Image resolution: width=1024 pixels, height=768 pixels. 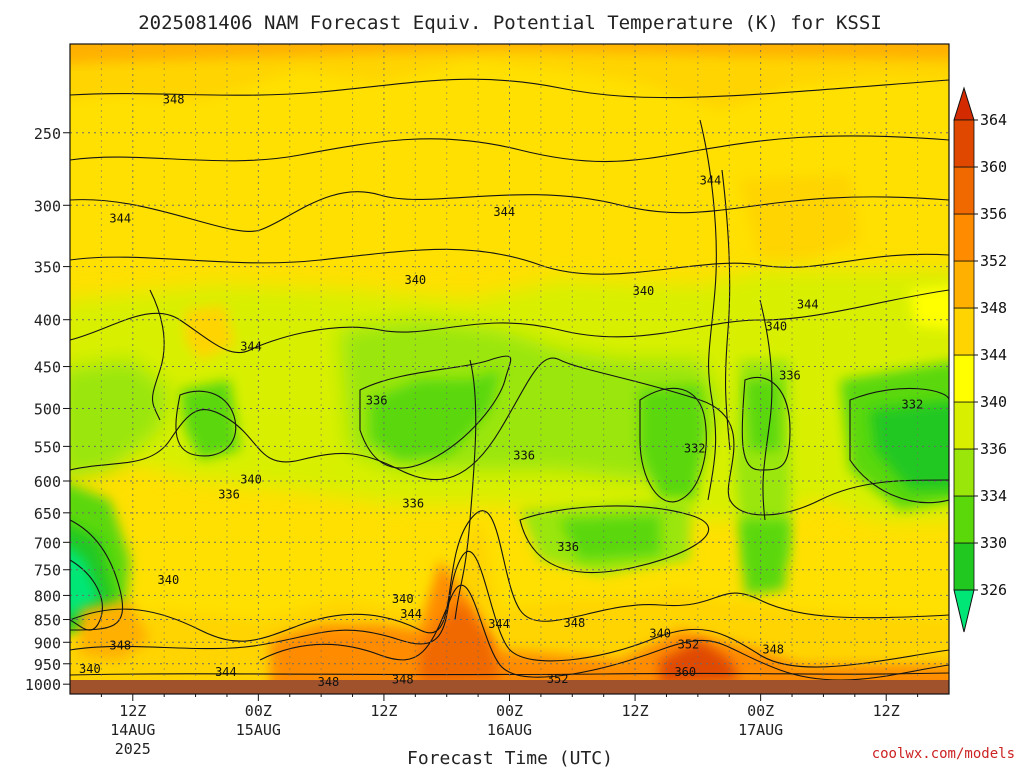 I want to click on y-tick-label: 350, so click(x=47, y=268).